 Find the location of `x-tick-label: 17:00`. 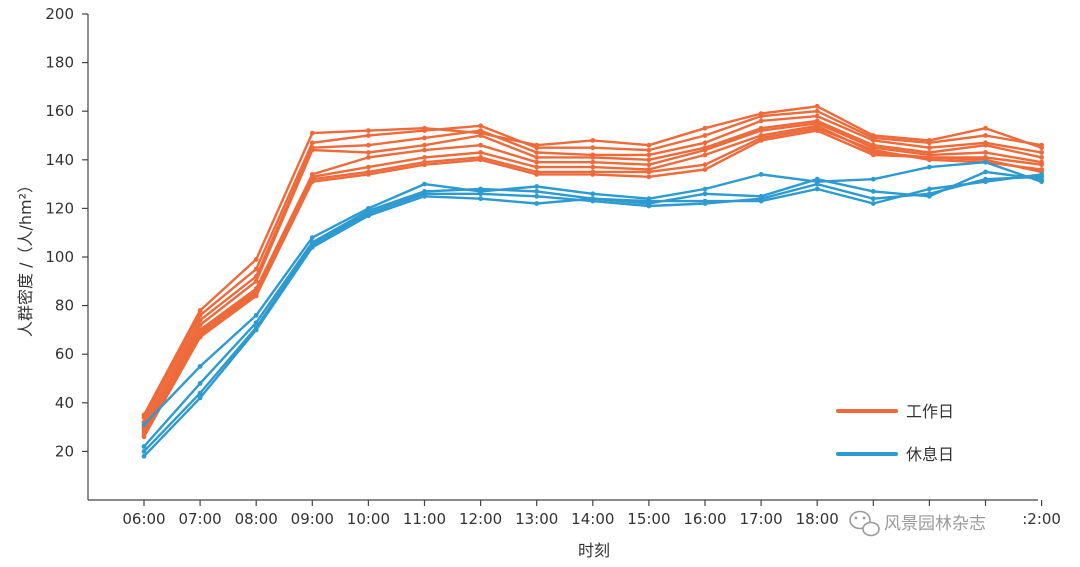

x-tick-label: 17:00 is located at coordinates (760, 519).